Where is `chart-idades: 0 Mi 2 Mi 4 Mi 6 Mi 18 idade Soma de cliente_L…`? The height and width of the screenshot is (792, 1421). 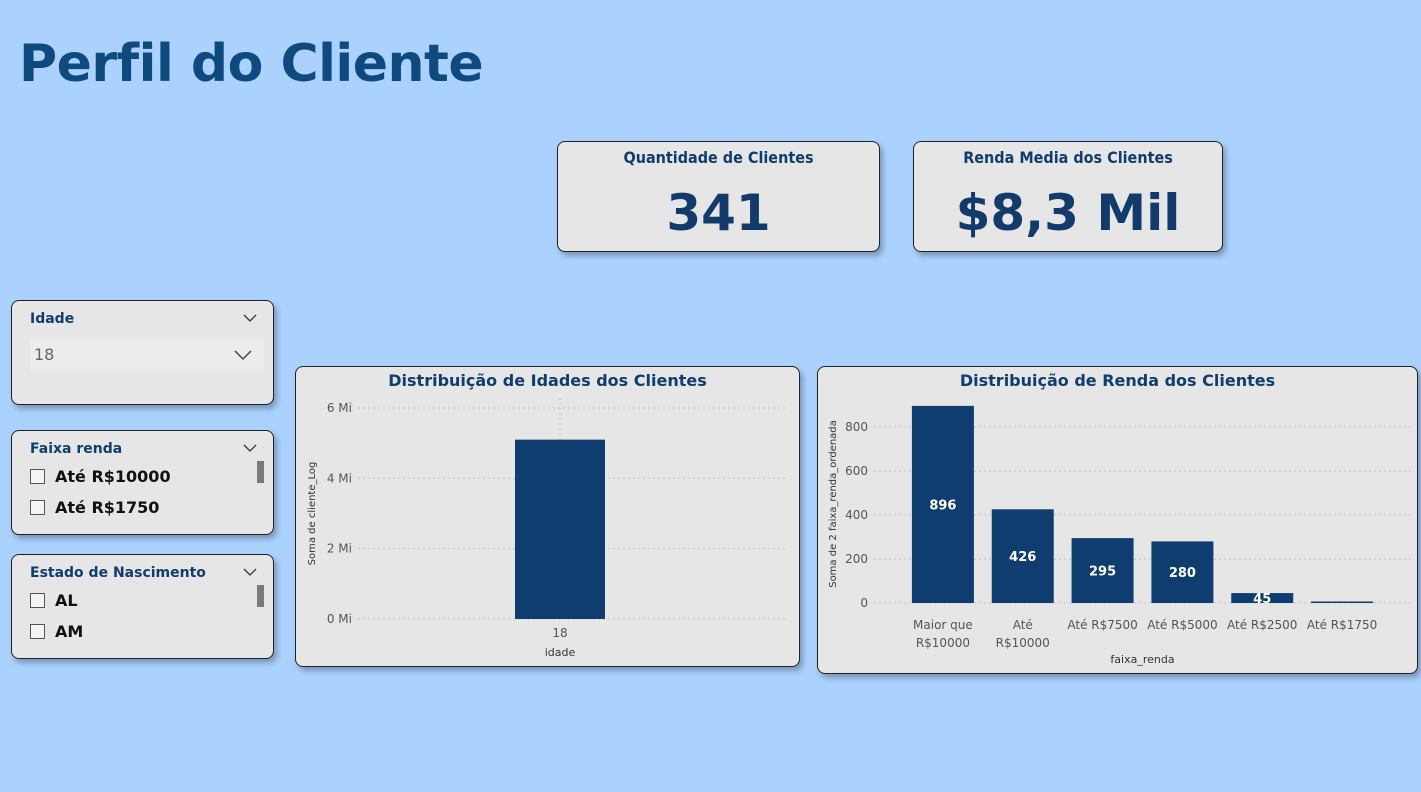
chart-idades: 0 Mi 2 Mi 4 Mi 6 Mi 18 idade Soma de cliente_L… is located at coordinates (547, 528).